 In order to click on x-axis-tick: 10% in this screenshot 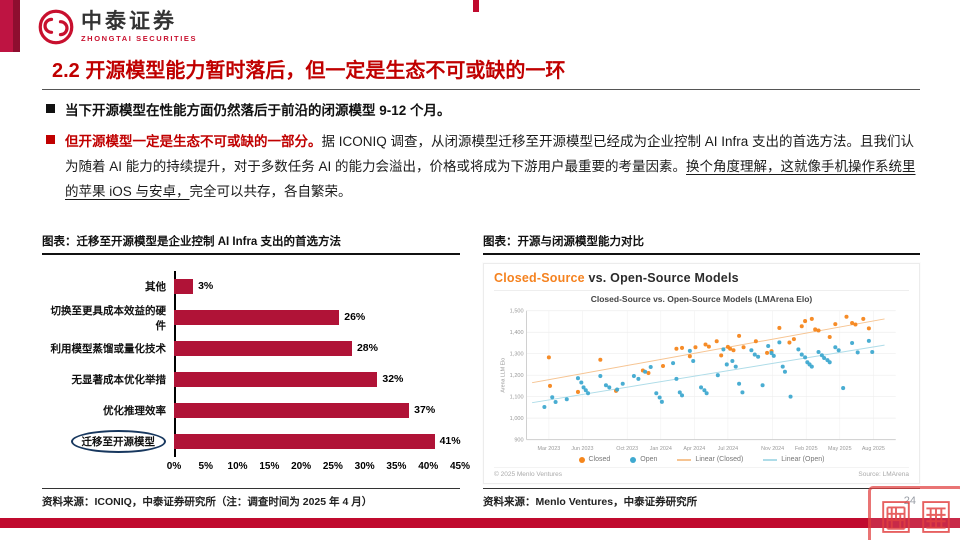, I will do `click(237, 466)`.